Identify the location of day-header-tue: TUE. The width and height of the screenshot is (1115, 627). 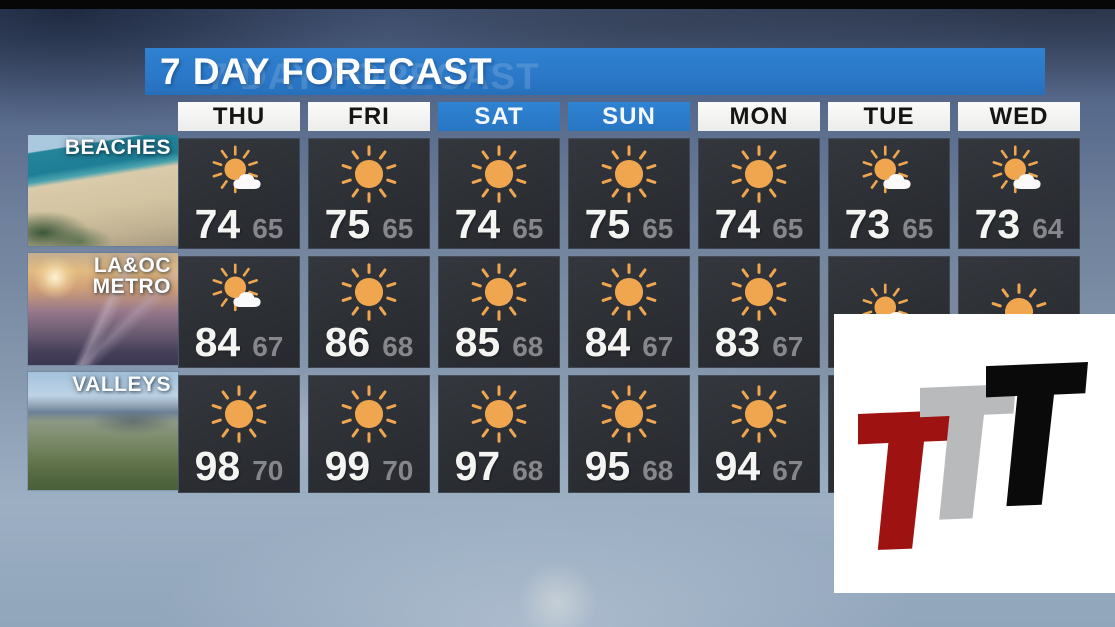
(889, 116).